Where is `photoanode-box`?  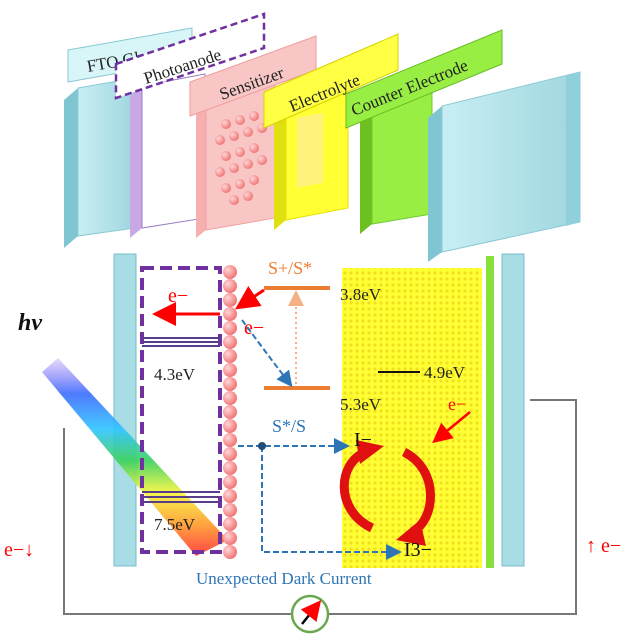 photoanode-box is located at coordinates (181, 410).